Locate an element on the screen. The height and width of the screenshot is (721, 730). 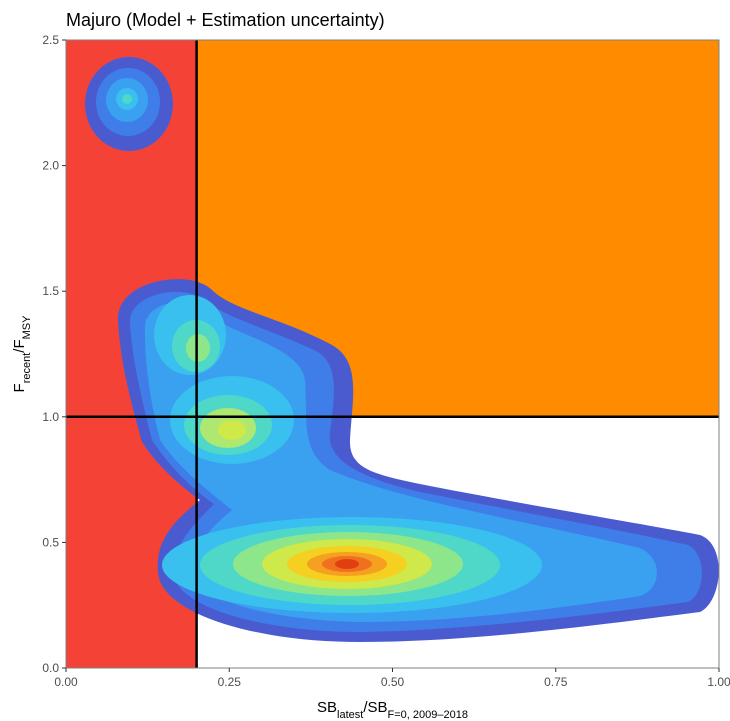
y-tick-label: 2.5 is located at coordinates (50, 40).